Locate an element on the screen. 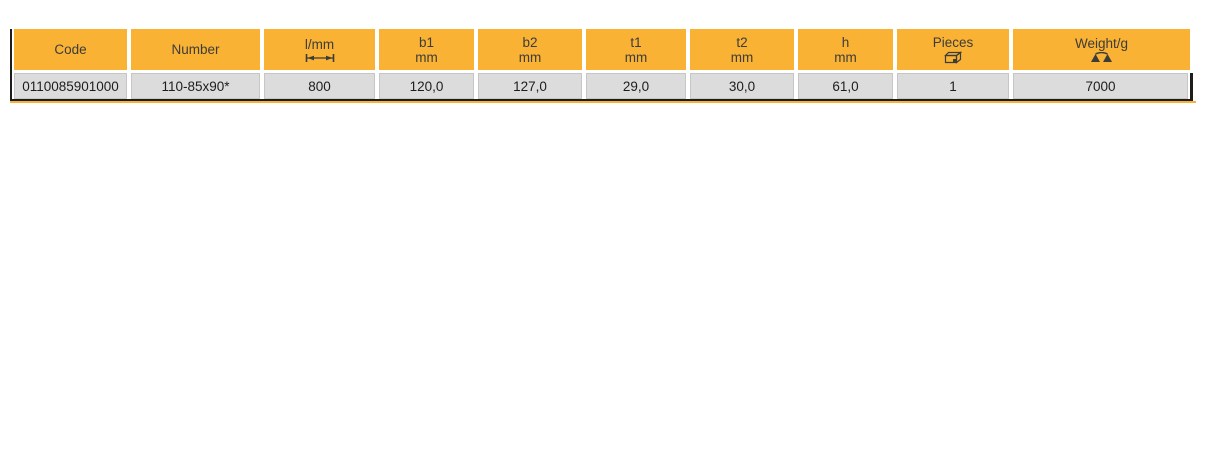 This screenshot has height=466, width=1217. column-label: t1 is located at coordinates (636, 42).